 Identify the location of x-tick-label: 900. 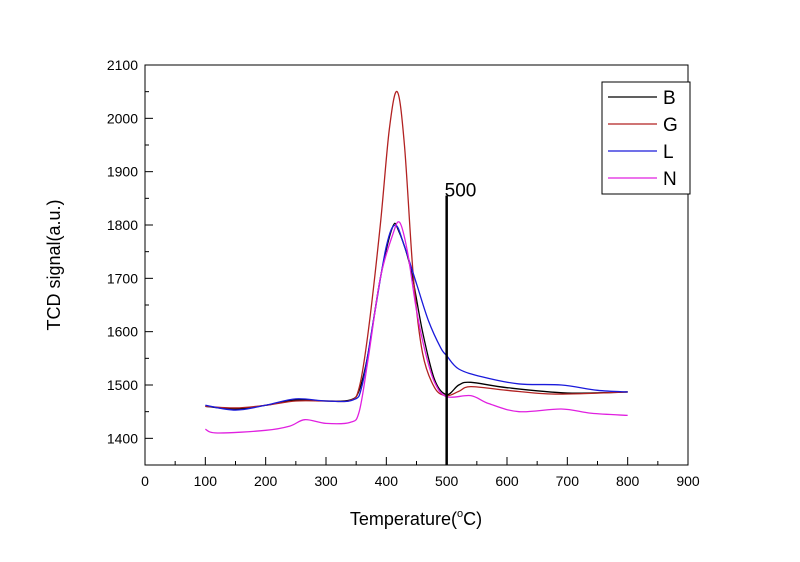
(688, 481).